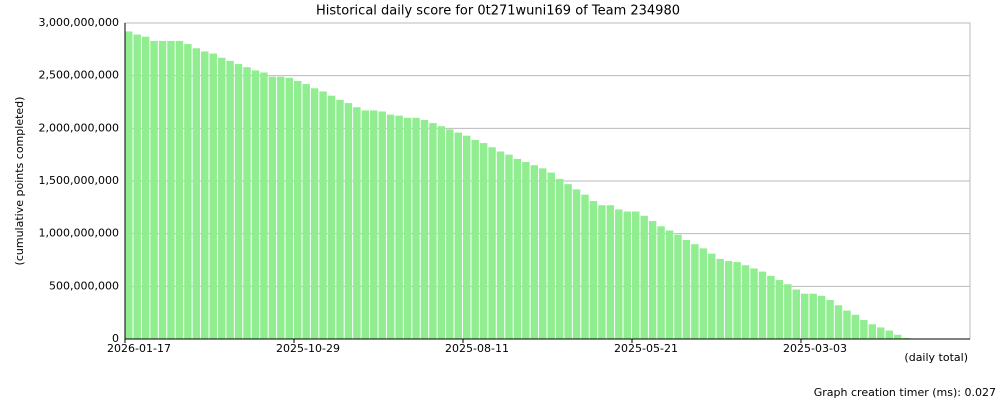 The image size is (1000, 400). What do you see at coordinates (84, 285) in the screenshot?
I see `y-tick-label: 500,000,000` at bounding box center [84, 285].